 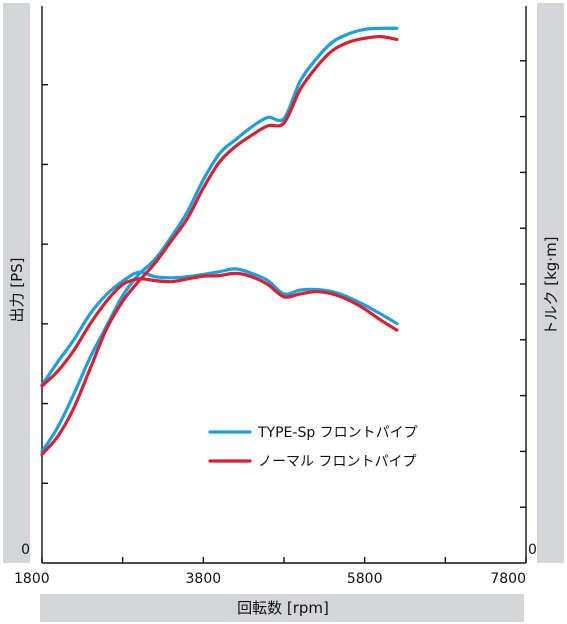 I want to click on x-axis-ticks: 1800 3800 5800 7800, so click(x=270, y=572).